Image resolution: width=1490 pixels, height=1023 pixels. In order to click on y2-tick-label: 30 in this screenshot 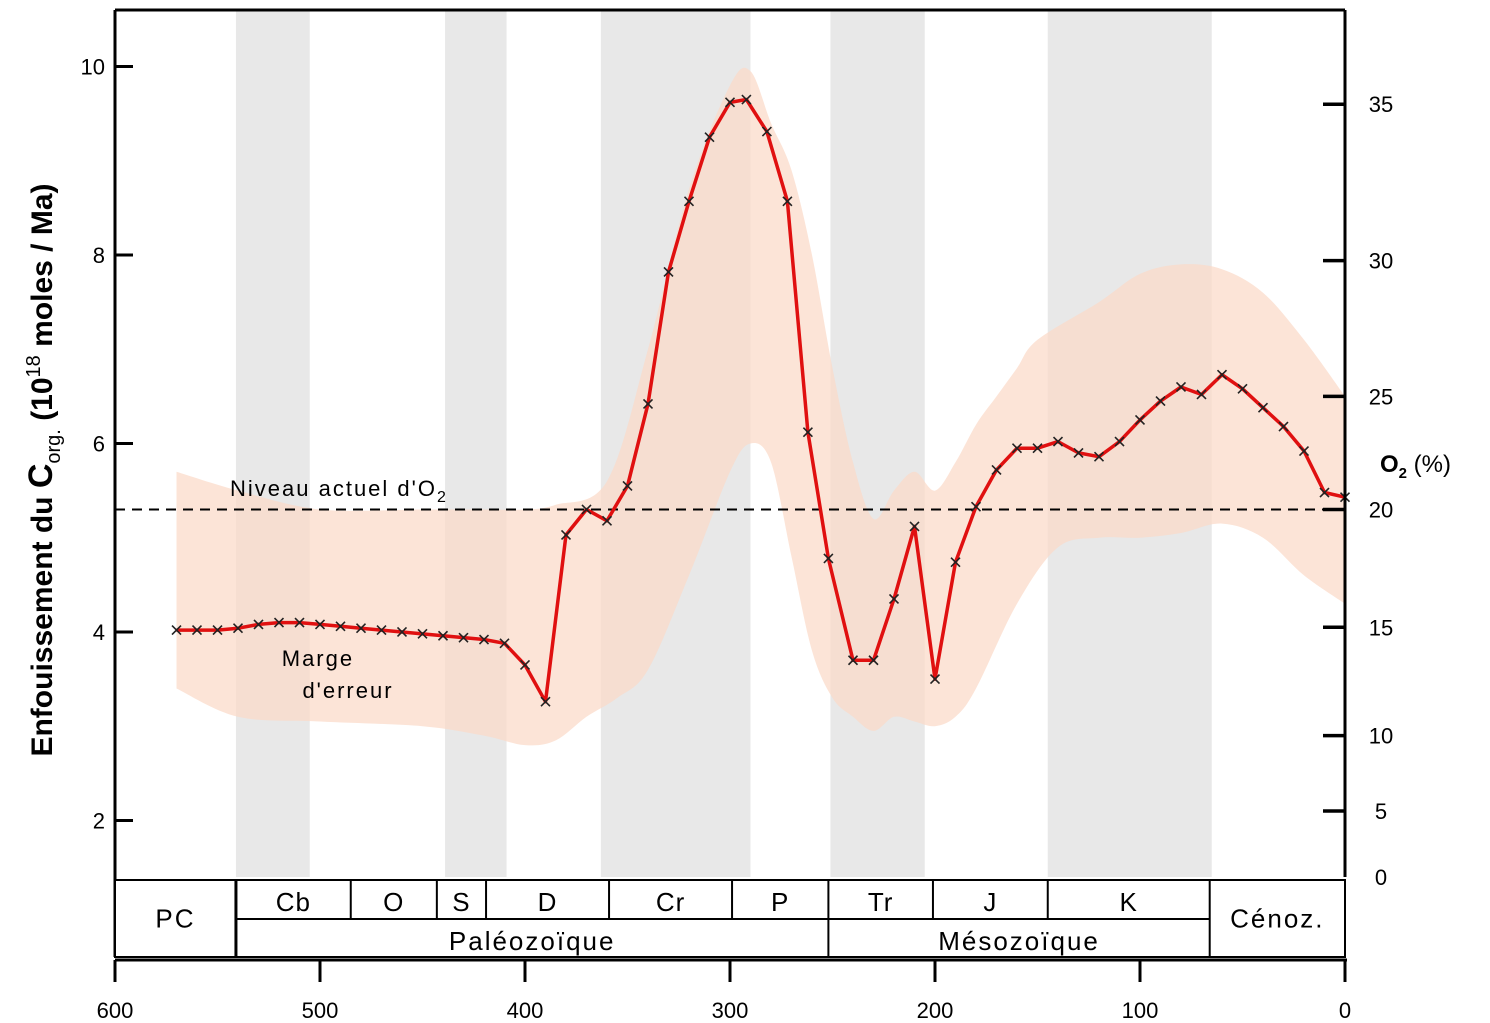, I will do `click(1381, 261)`.